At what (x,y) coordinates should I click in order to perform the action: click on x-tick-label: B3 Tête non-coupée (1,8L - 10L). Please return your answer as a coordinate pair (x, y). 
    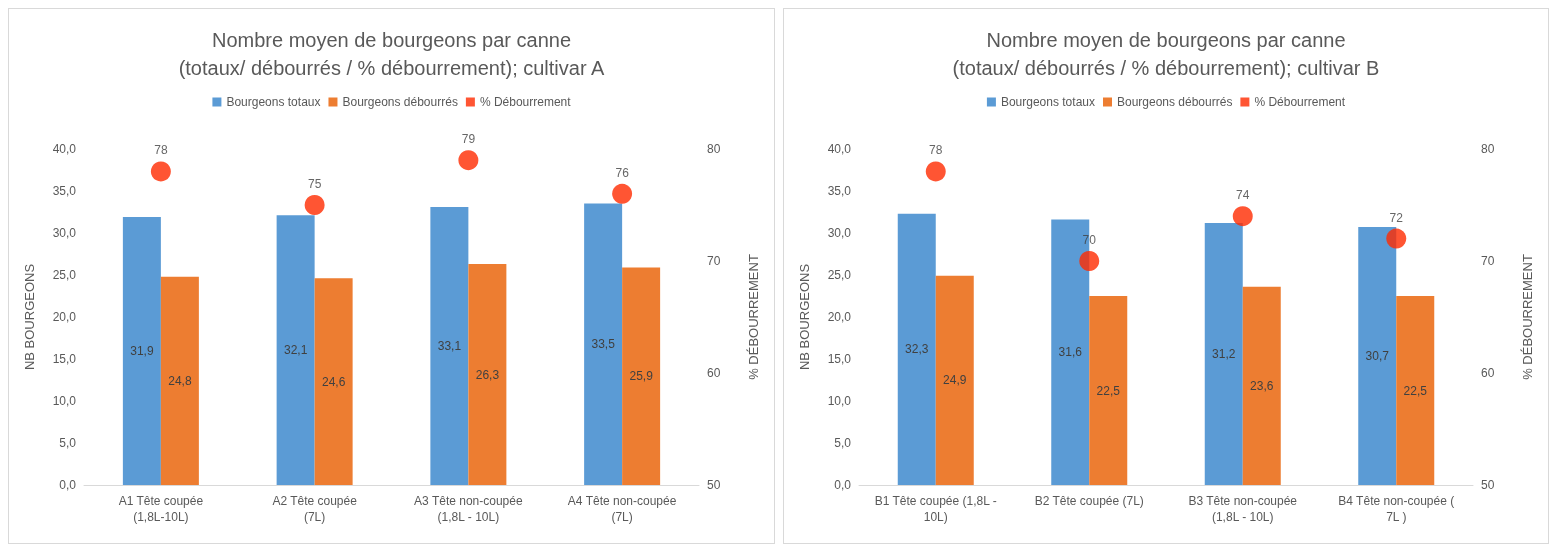
    Looking at the image, I should click on (1243, 509).